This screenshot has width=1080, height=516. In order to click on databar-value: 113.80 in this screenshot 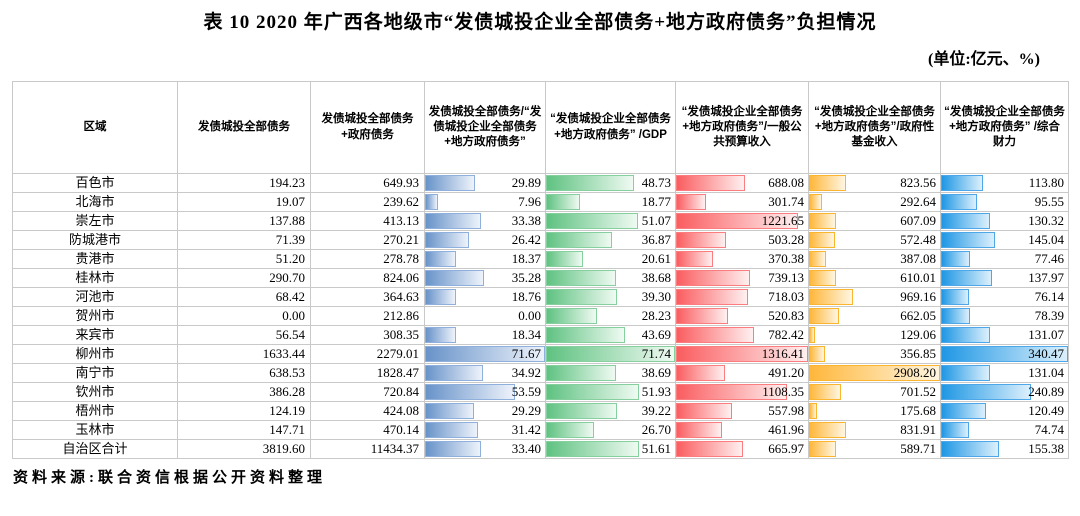, I will do `click(1046, 182)`.